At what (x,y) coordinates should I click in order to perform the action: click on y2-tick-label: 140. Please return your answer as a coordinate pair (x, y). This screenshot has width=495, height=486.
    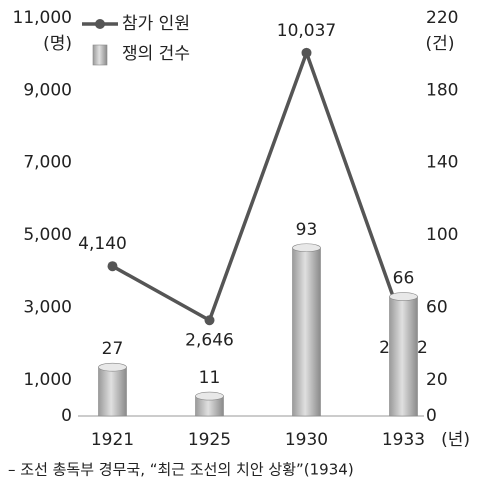
    Looking at the image, I should click on (442, 163).